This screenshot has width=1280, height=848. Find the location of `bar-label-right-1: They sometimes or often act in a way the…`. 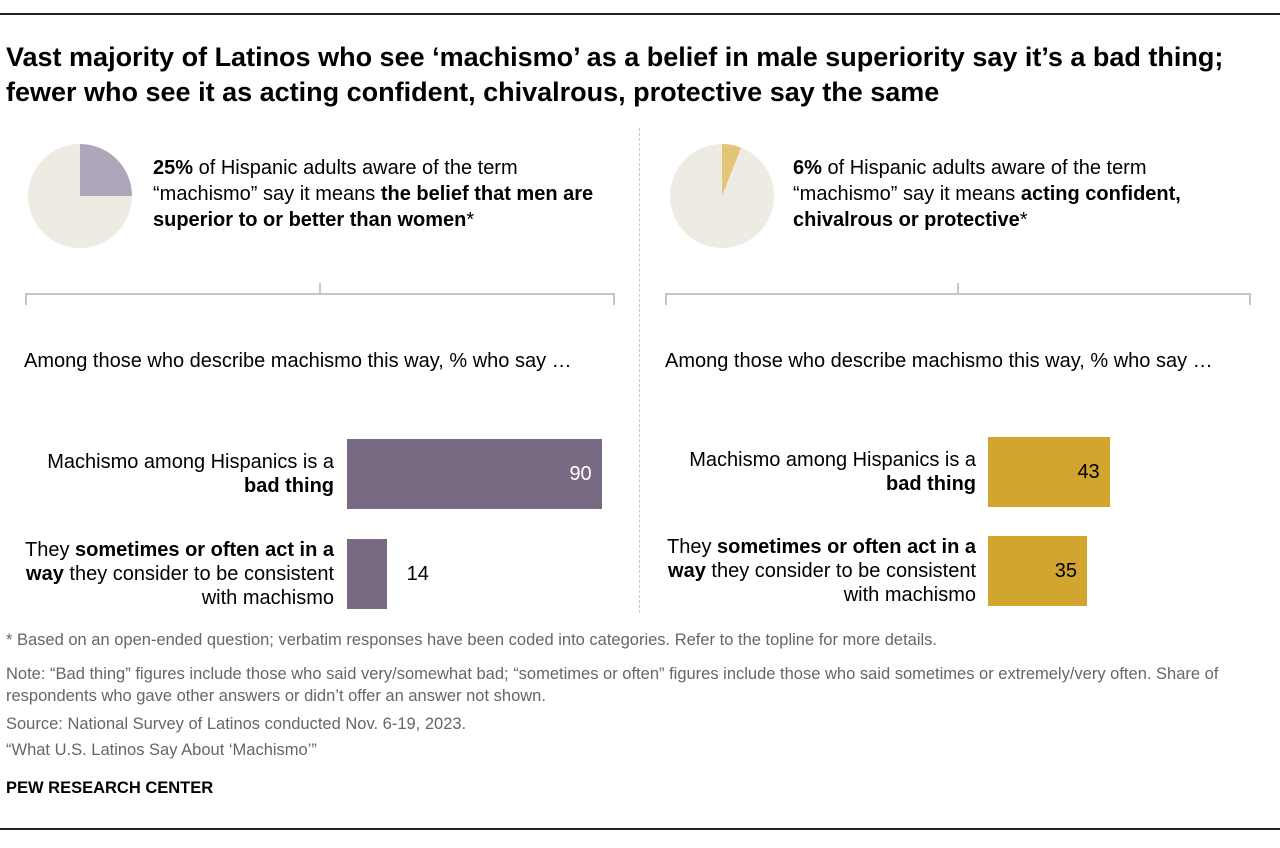

bar-label-right-1: They sometimes or often act in a way the… is located at coordinates (815, 571).